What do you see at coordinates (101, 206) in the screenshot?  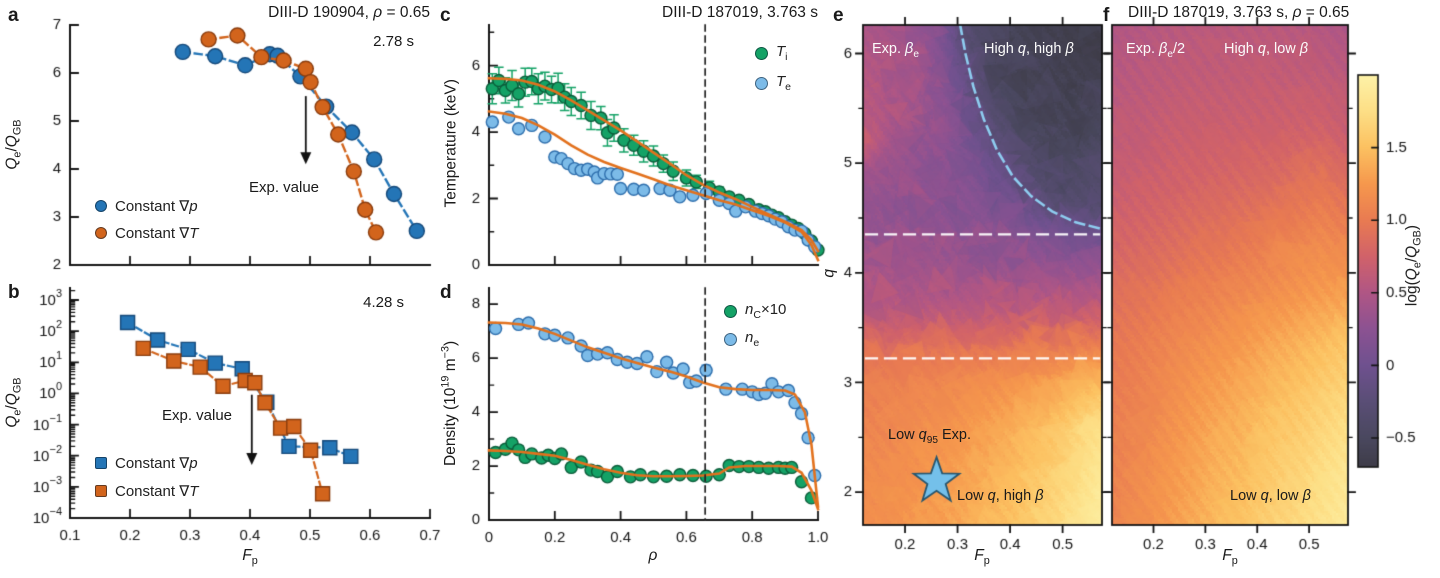 I see `blue-circle-marker-icon` at bounding box center [101, 206].